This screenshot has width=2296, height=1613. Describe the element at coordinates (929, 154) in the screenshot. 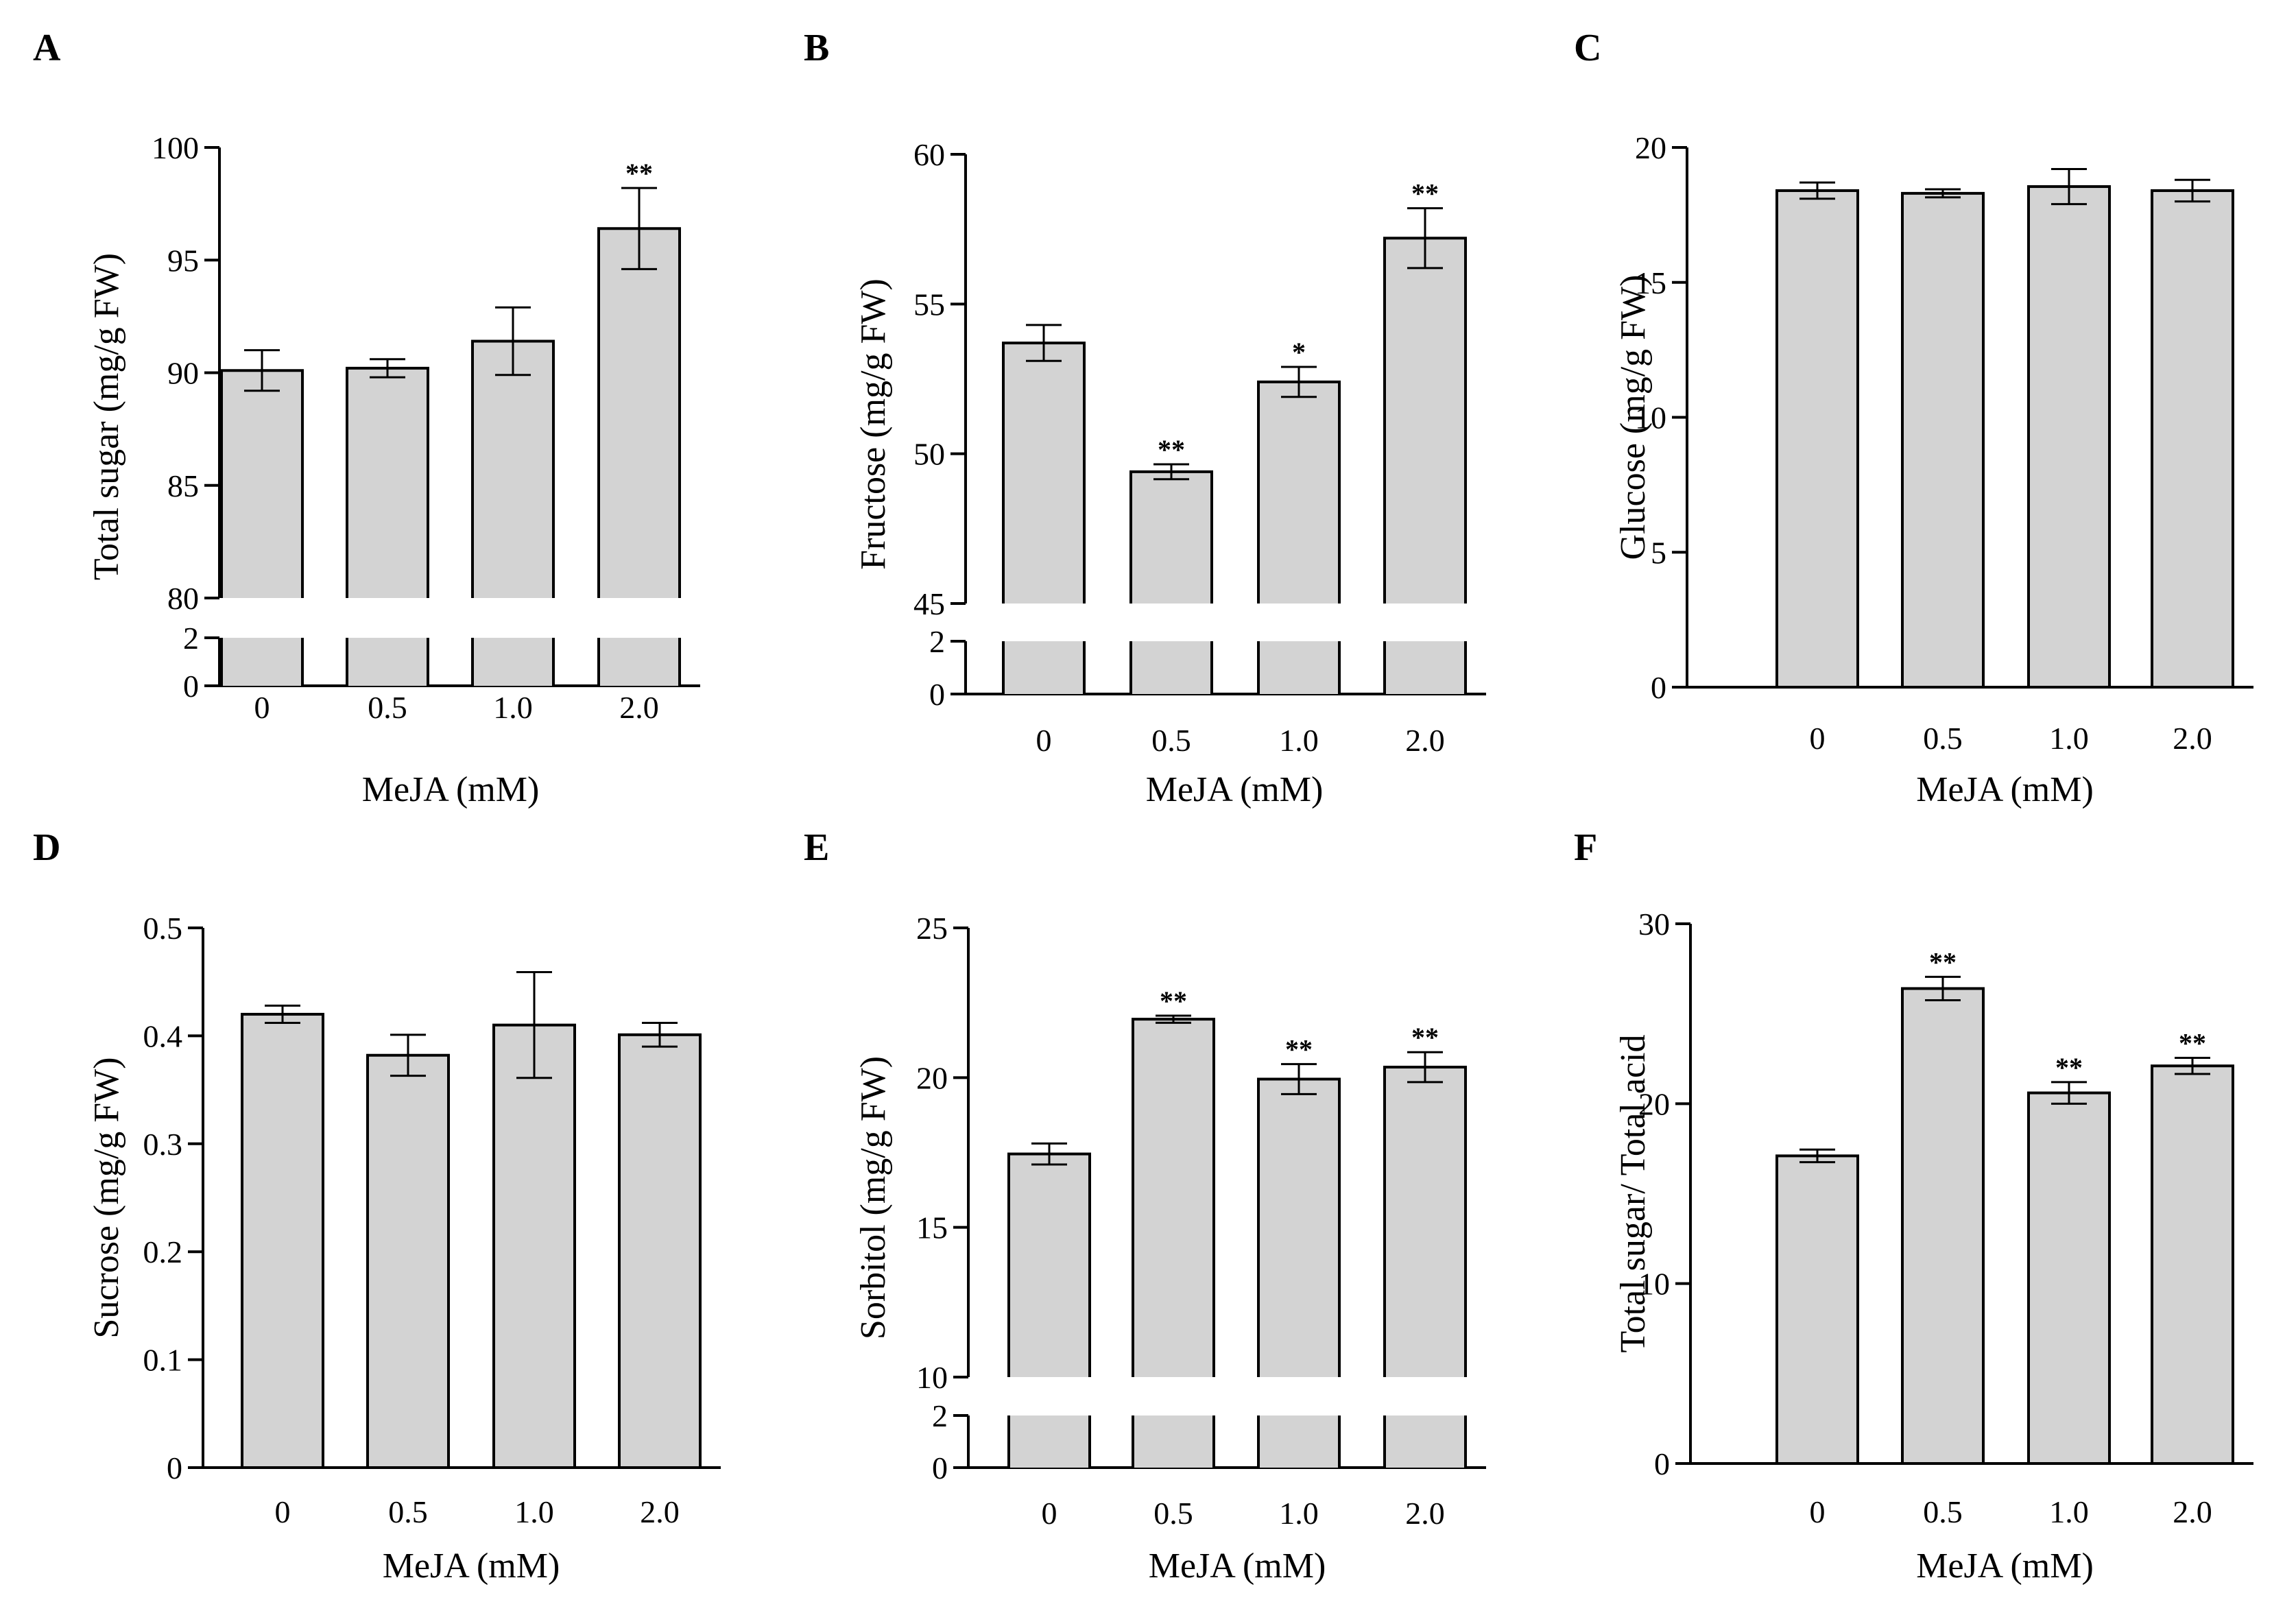

I see `y-tick-label: 60` at that location.